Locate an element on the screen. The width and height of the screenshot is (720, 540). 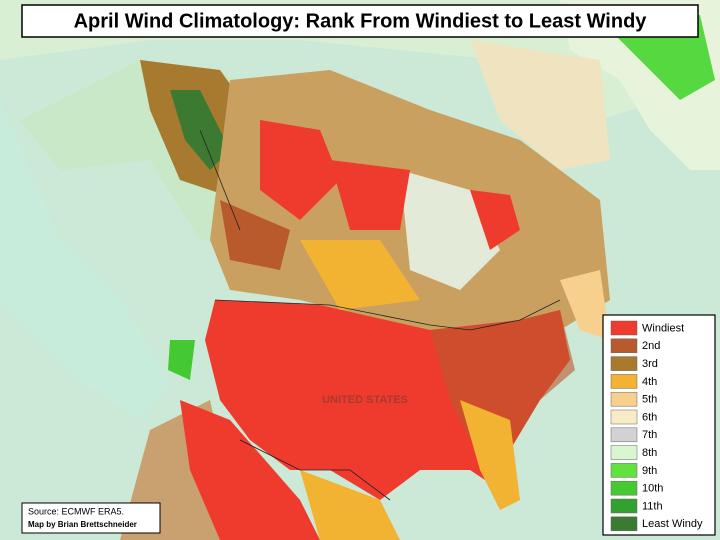
source-box is located at coordinates (91, 518).